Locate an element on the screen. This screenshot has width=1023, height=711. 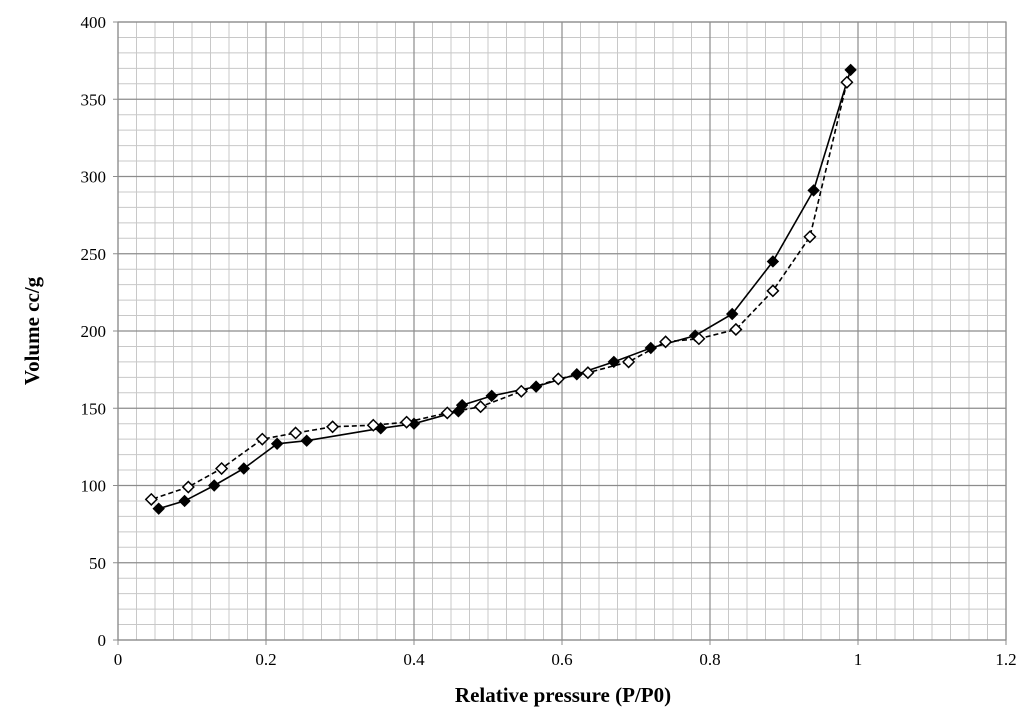
y-axis-tick-labels: 0 50 100 150 200 250 300 350 400 is located at coordinates (94, 331).